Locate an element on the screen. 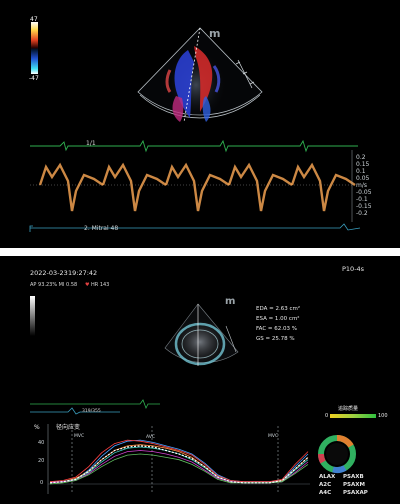 This screenshot has width=400, height=504. mvc-label-right: MVC is located at coordinates (273, 436).